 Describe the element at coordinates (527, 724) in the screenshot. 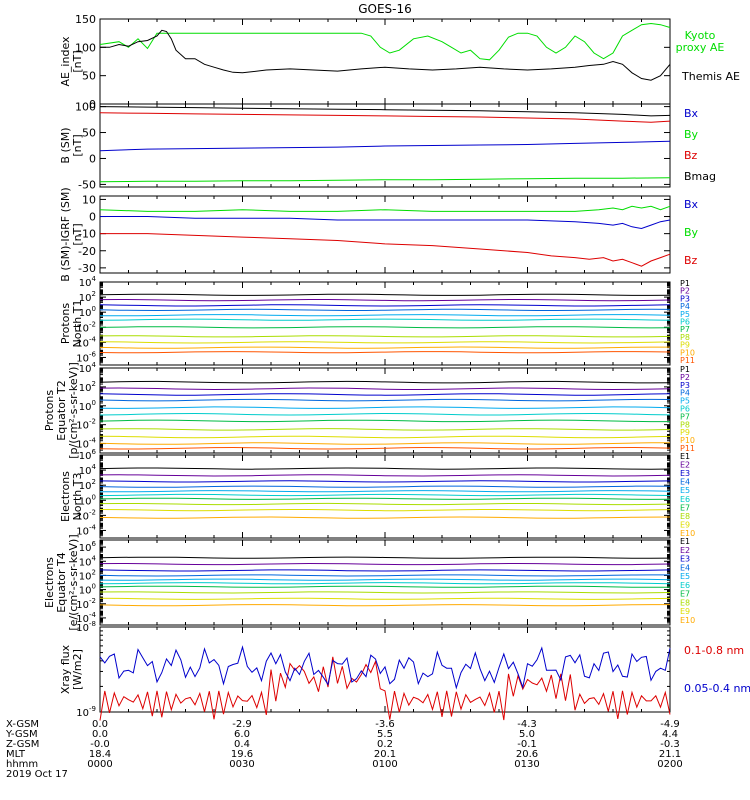

I see `ephemeris-value: -4.3` at that location.